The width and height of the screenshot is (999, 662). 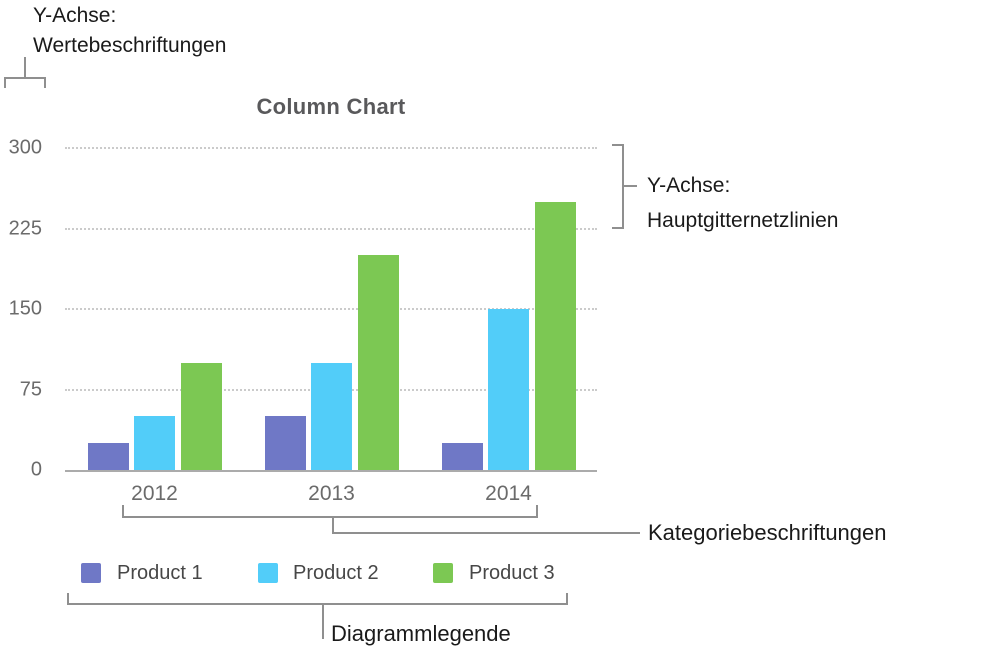 What do you see at coordinates (317, 599) in the screenshot?
I see `bracket-legend` at bounding box center [317, 599].